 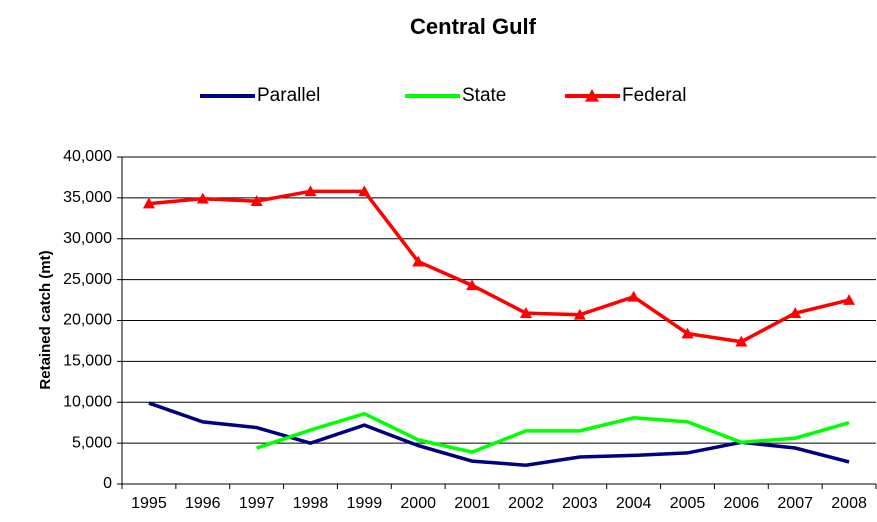 What do you see at coordinates (257, 503) in the screenshot?
I see `x-tick-label: 1997` at bounding box center [257, 503].